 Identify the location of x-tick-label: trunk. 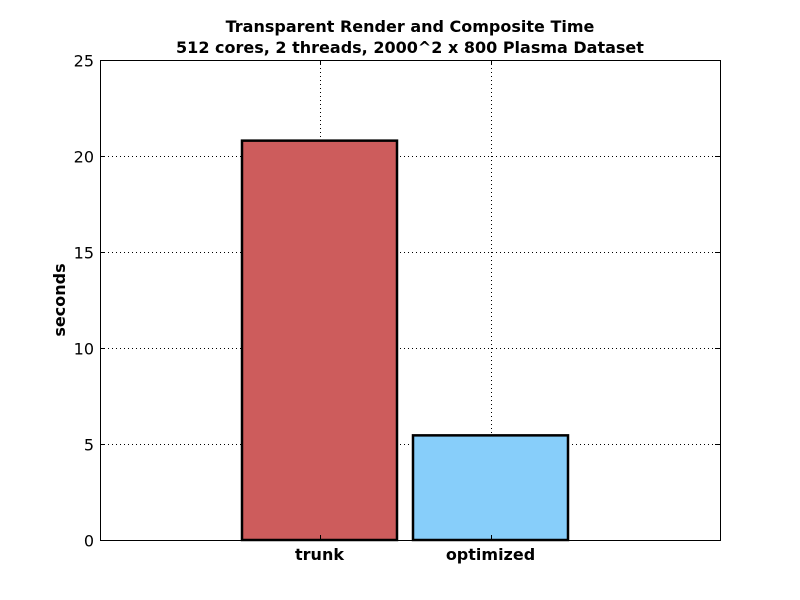
(319, 554).